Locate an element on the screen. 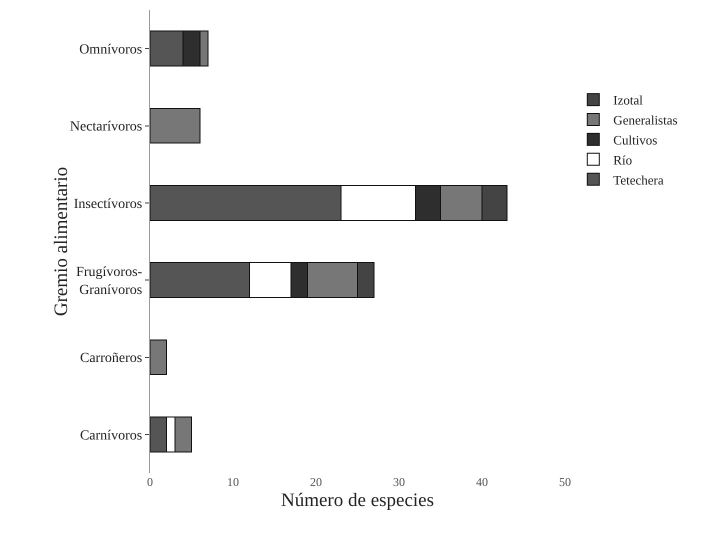 The image size is (715, 533). legend-label: Río is located at coordinates (622, 160).